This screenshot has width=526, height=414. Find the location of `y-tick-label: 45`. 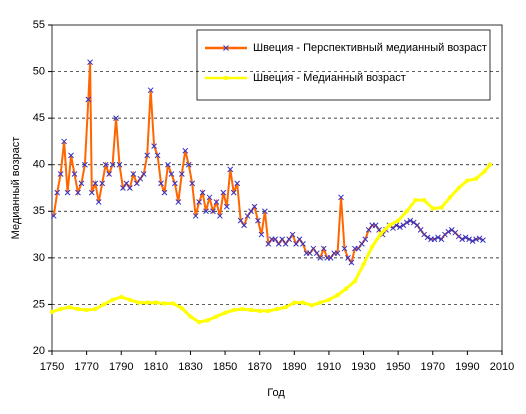

y-tick-label: 45 is located at coordinates (39, 118).